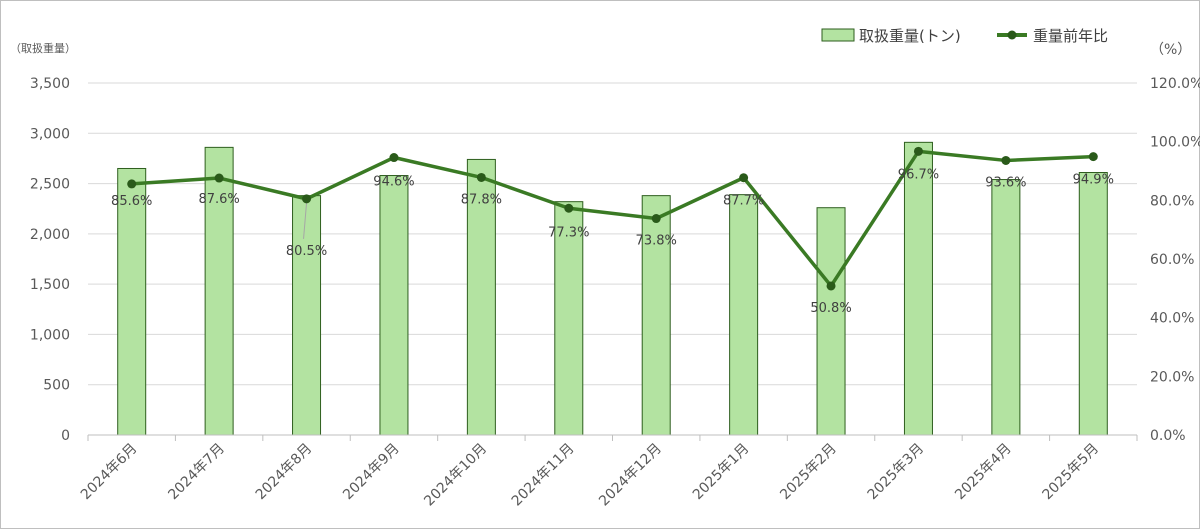 This screenshot has width=1200, height=529. Describe the element at coordinates (896, 472) in the screenshot. I see `x-tick-label: 2025年3月` at that location.